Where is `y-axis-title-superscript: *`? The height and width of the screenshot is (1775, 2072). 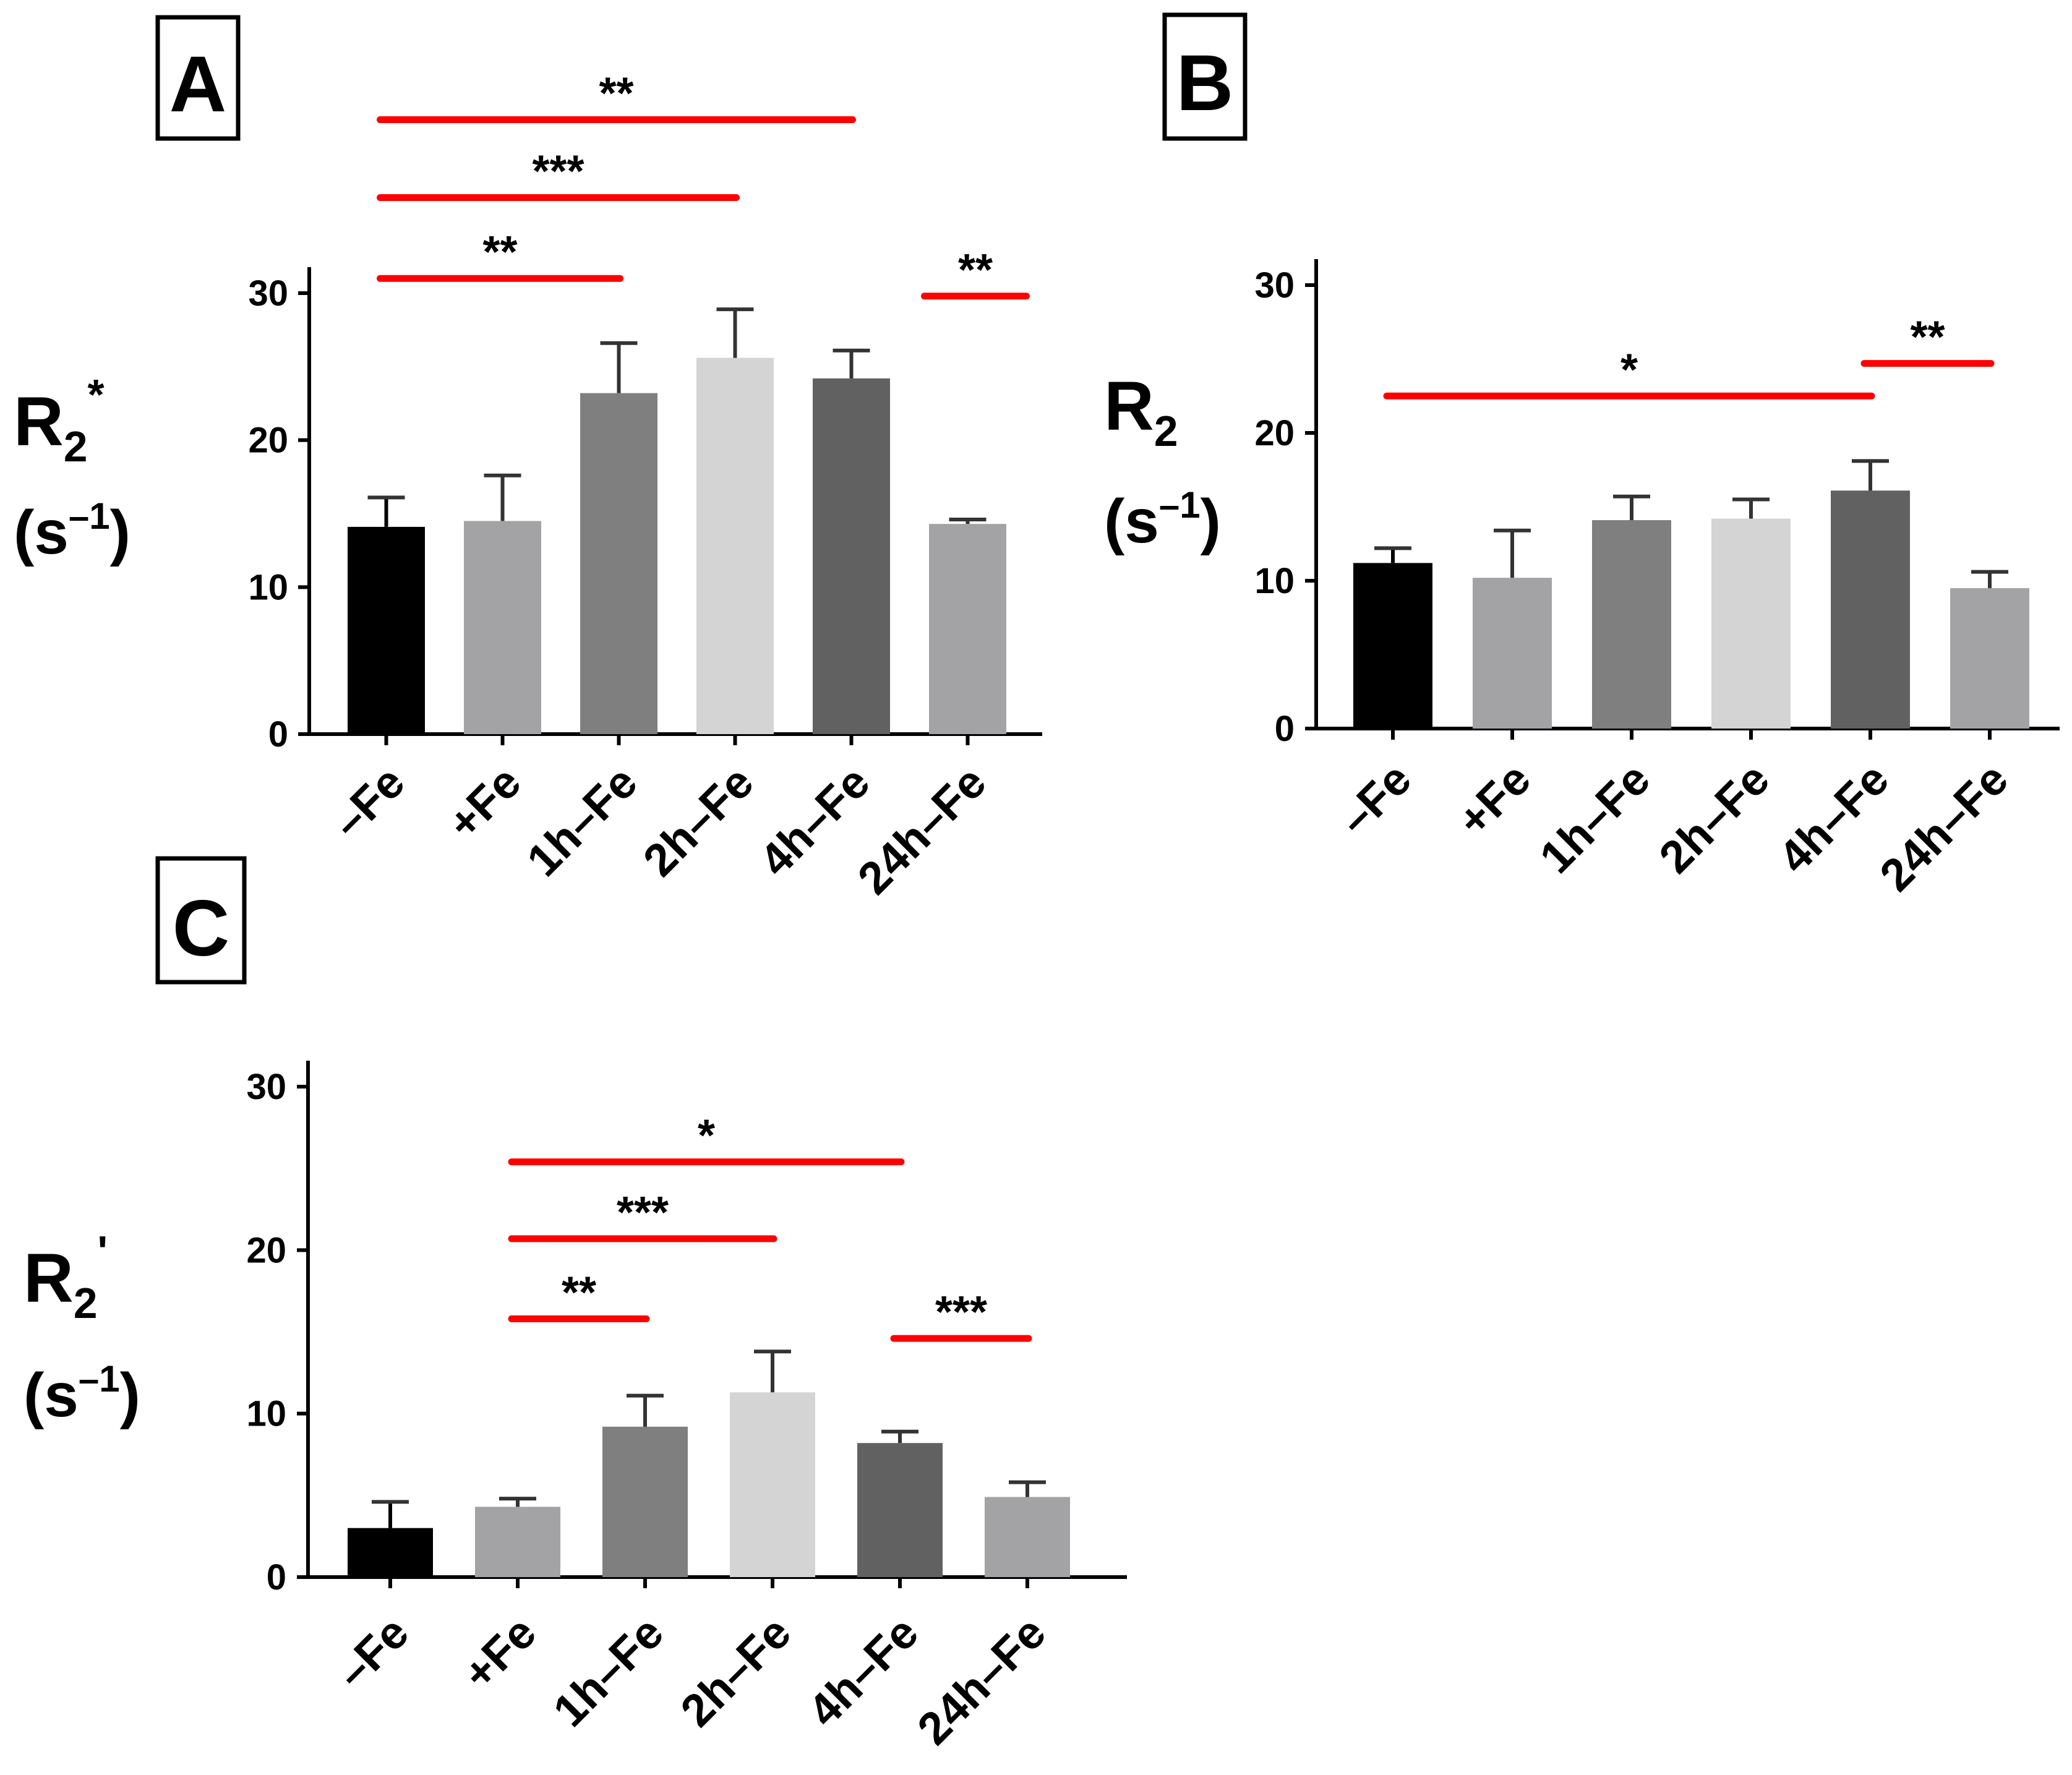
y-axis-title-superscript: * is located at coordinates (96, 395).